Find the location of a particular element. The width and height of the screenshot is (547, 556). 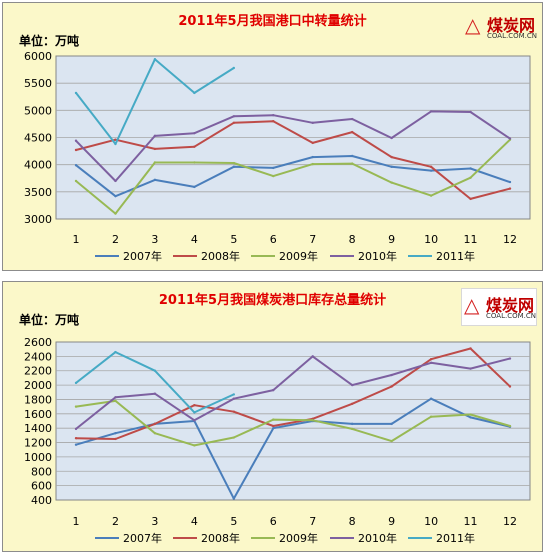

x-tick-label: 1 is located at coordinates (76, 521).